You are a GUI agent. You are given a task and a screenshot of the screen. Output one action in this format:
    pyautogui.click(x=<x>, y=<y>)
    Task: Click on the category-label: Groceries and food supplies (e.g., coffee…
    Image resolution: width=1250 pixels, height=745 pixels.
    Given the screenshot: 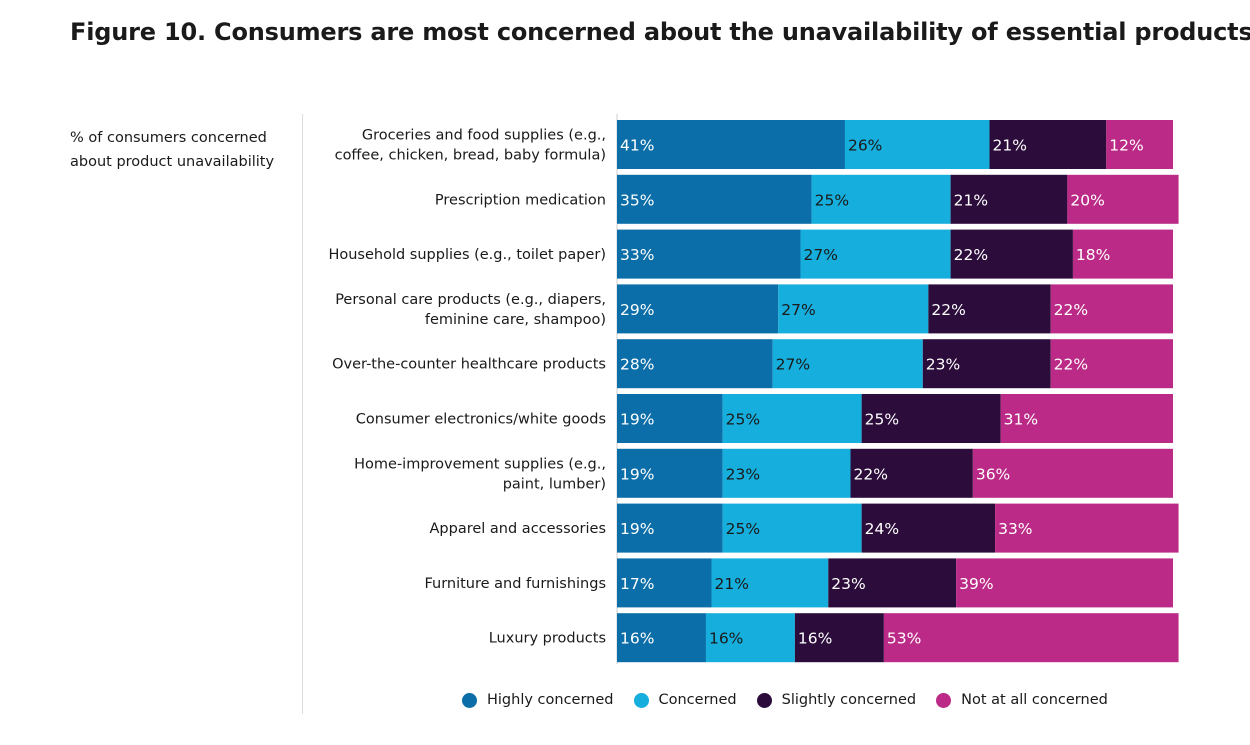 What is the action you would take?
    pyautogui.click(x=470, y=146)
    